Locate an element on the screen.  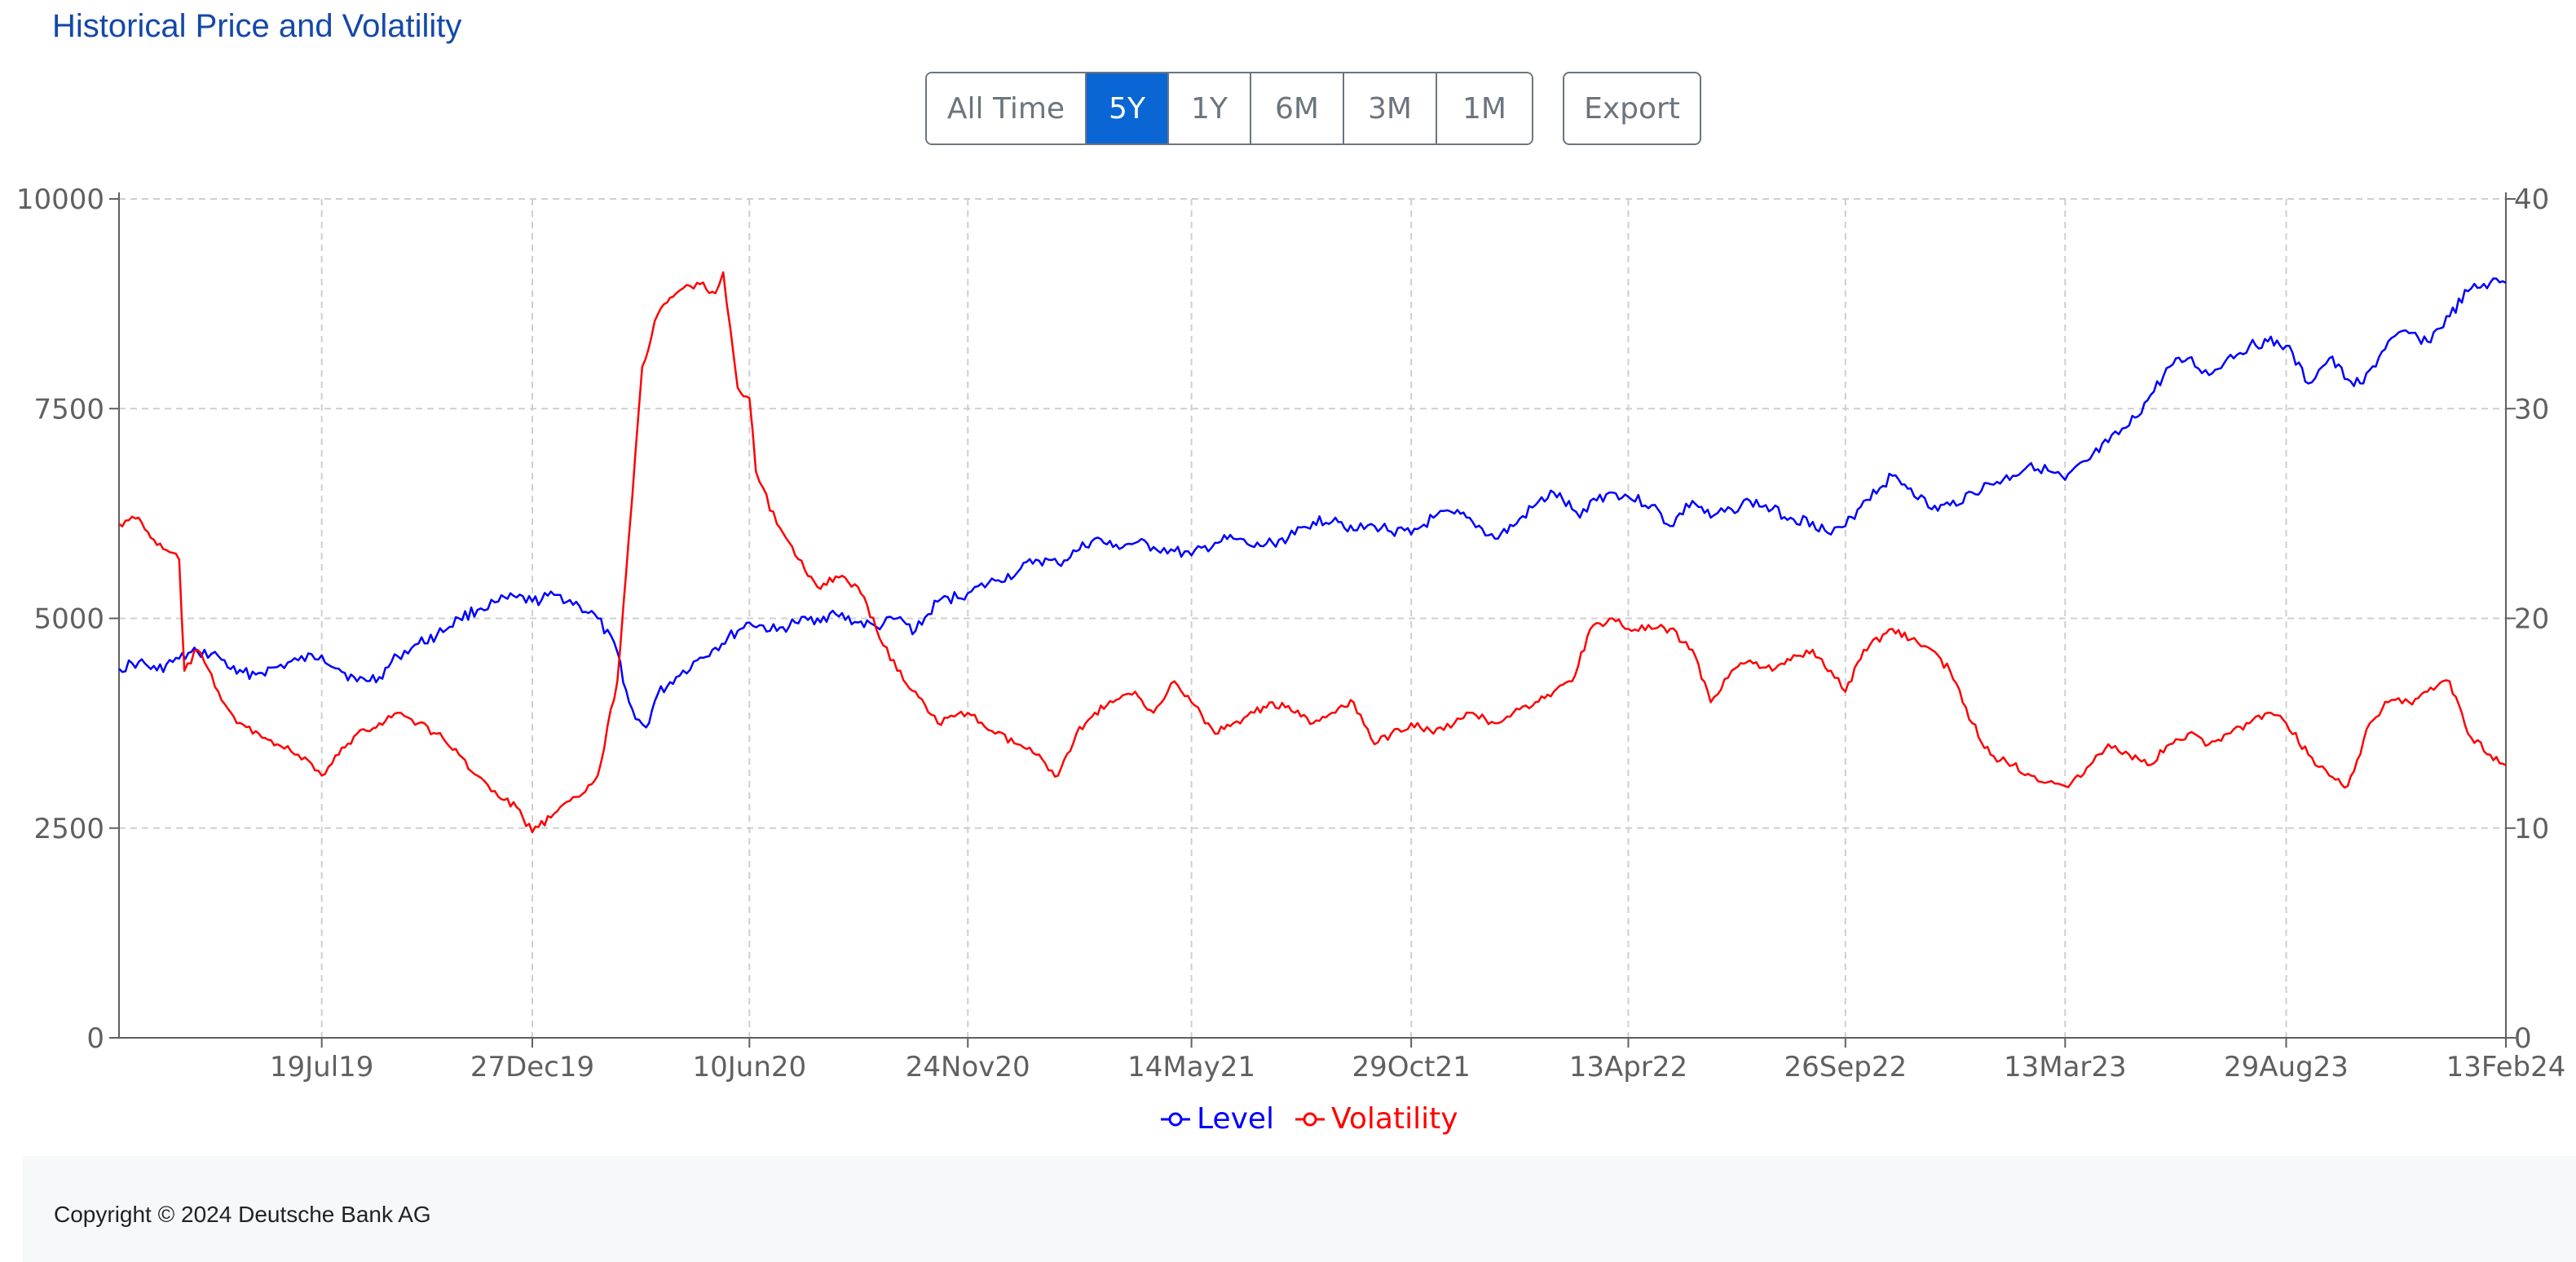
x-tick-label: 26Sep22 is located at coordinates (1845, 1067).